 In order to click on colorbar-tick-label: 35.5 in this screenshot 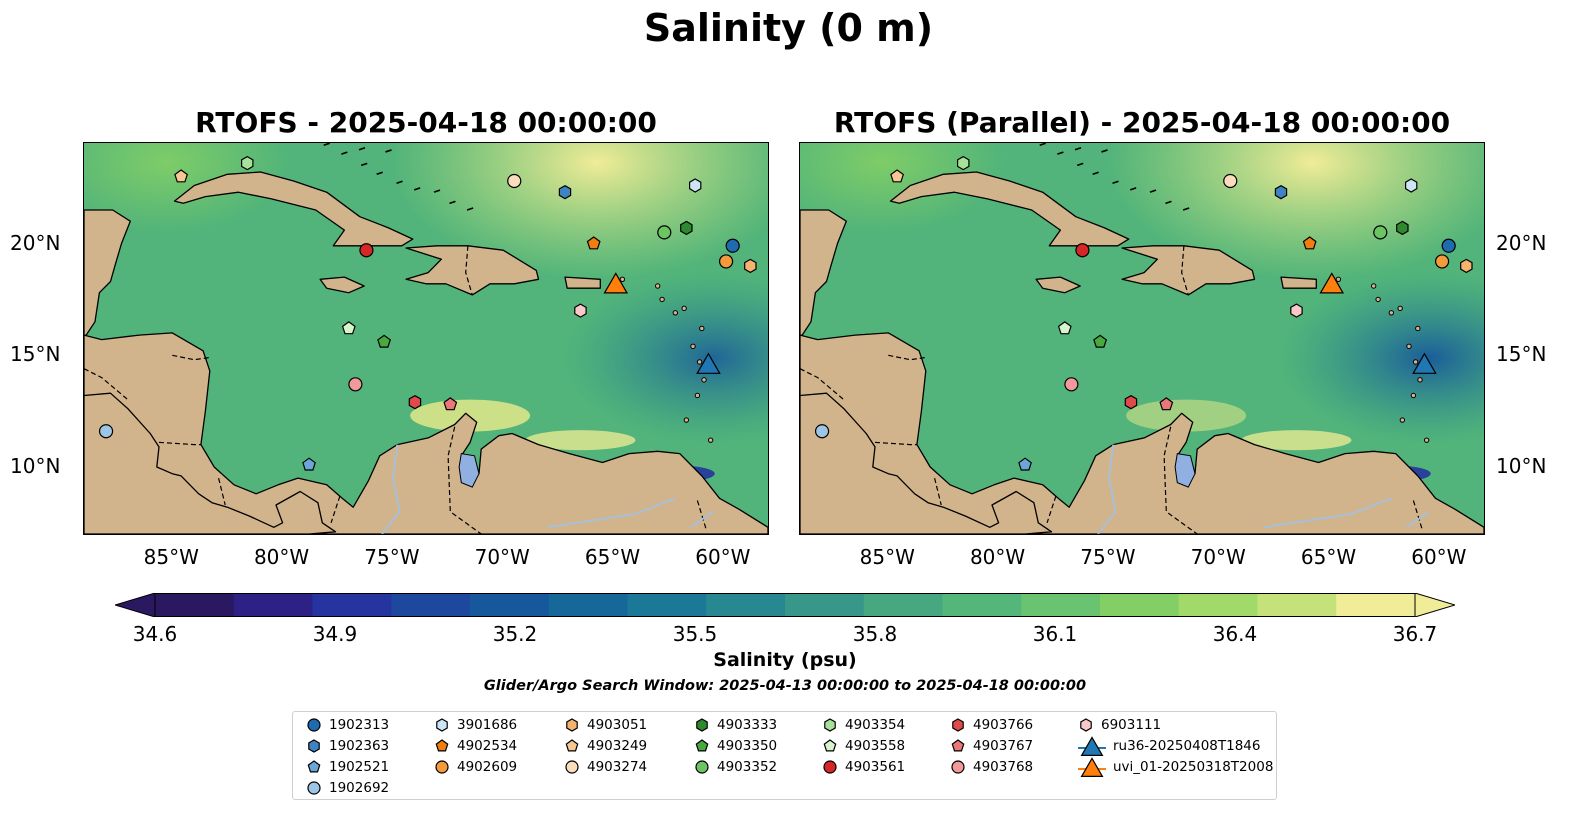, I will do `click(695, 634)`.